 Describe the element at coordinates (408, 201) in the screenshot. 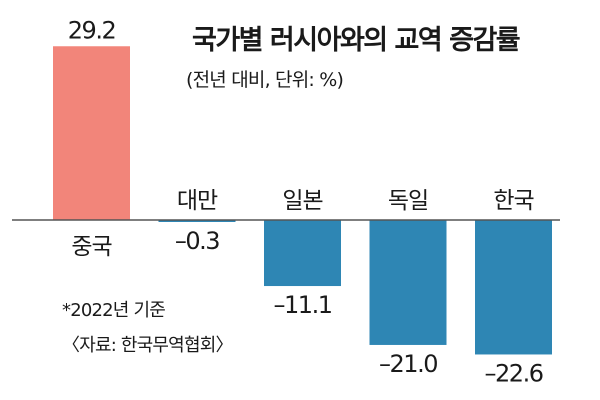

I see `category-label-3: 독일` at that location.